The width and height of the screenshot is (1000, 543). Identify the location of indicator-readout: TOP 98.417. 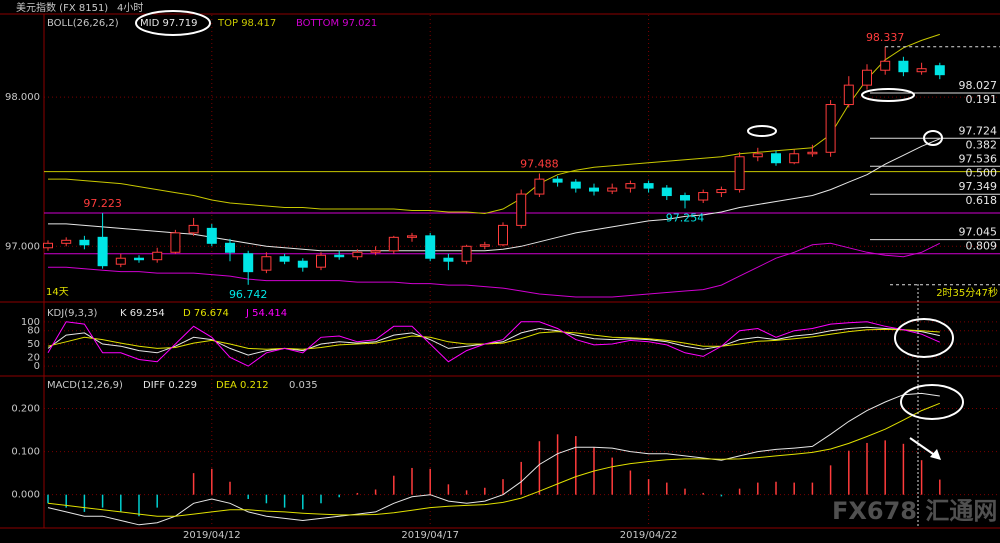
(246, 23).